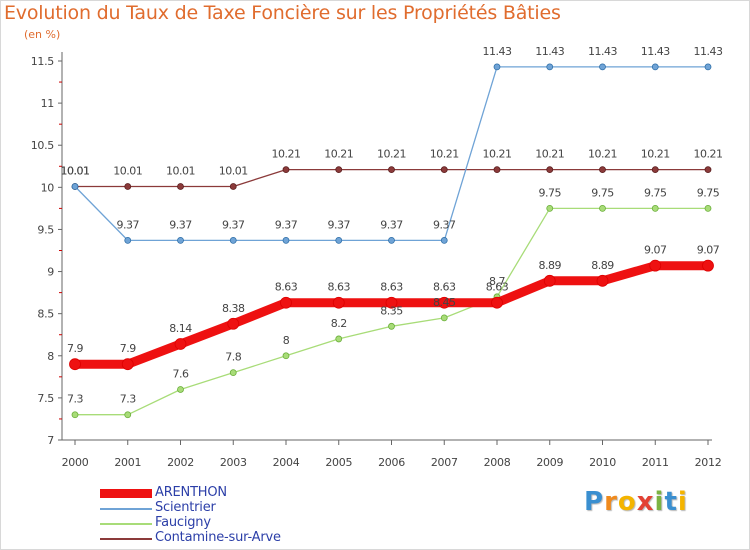 The image size is (750, 550). What do you see at coordinates (682, 502) in the screenshot?
I see `logo-letter: i` at bounding box center [682, 502].